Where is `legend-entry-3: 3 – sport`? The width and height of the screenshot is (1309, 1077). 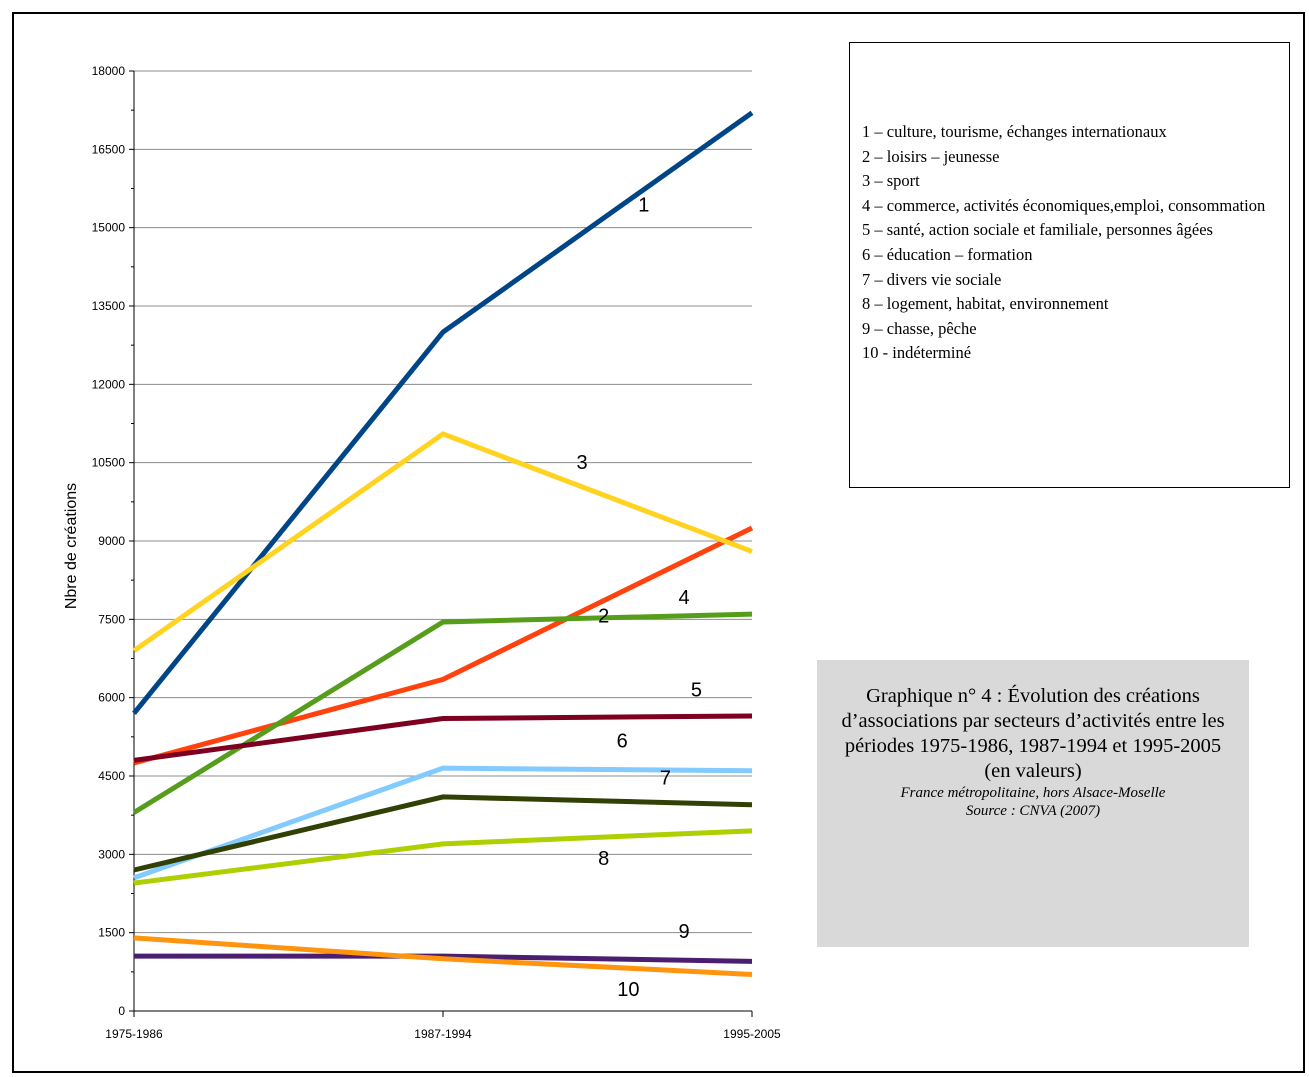
legend-entry-3: 3 – sport is located at coordinates (891, 181).